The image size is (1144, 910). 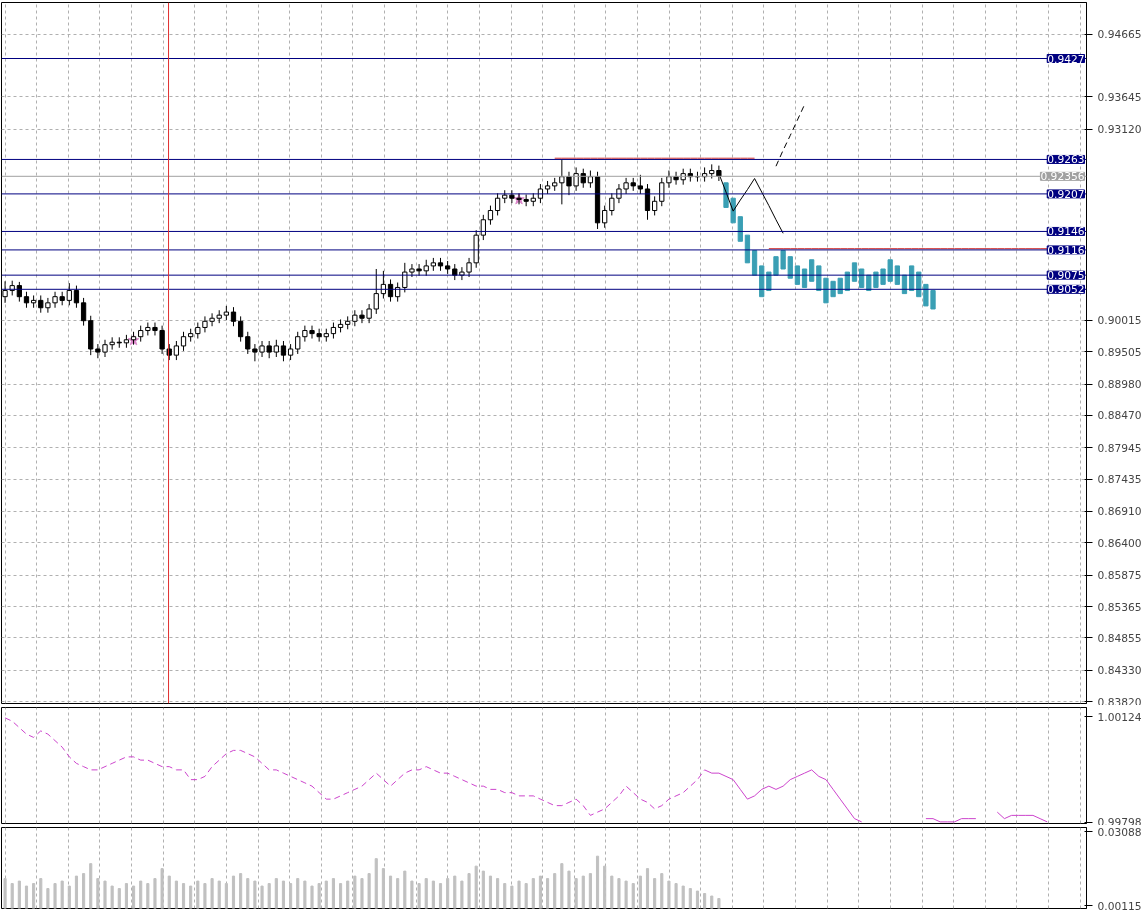 I want to click on ref-line-label: 0.9263, so click(x=1066, y=160).